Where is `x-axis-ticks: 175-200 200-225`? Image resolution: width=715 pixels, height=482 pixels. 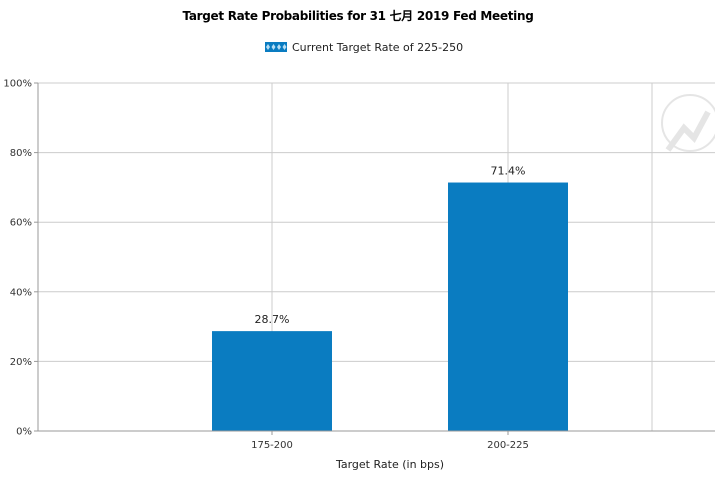
x-axis-ticks: 175-200 200-225 is located at coordinates (390, 441).